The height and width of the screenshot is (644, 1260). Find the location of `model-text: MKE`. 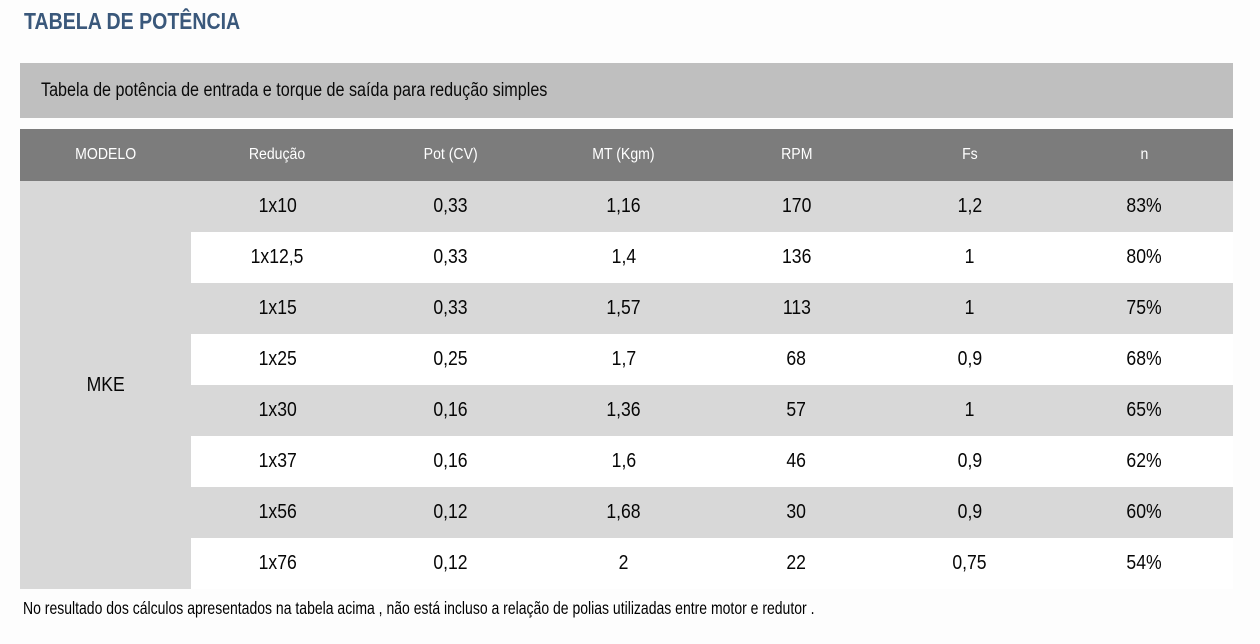

model-text: MKE is located at coordinates (105, 384).